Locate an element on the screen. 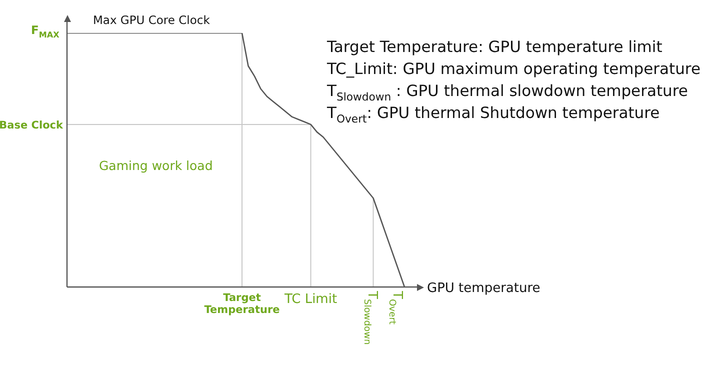  x-axis-title: GPU temperature is located at coordinates (483, 288).